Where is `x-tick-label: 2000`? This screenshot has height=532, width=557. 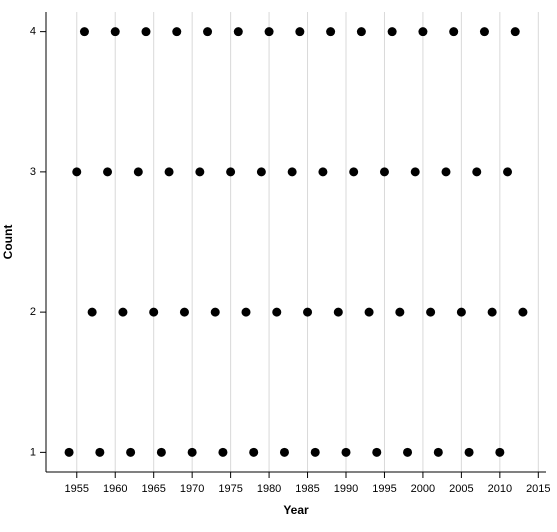
x-tick-label: 2000 is located at coordinates (423, 489).